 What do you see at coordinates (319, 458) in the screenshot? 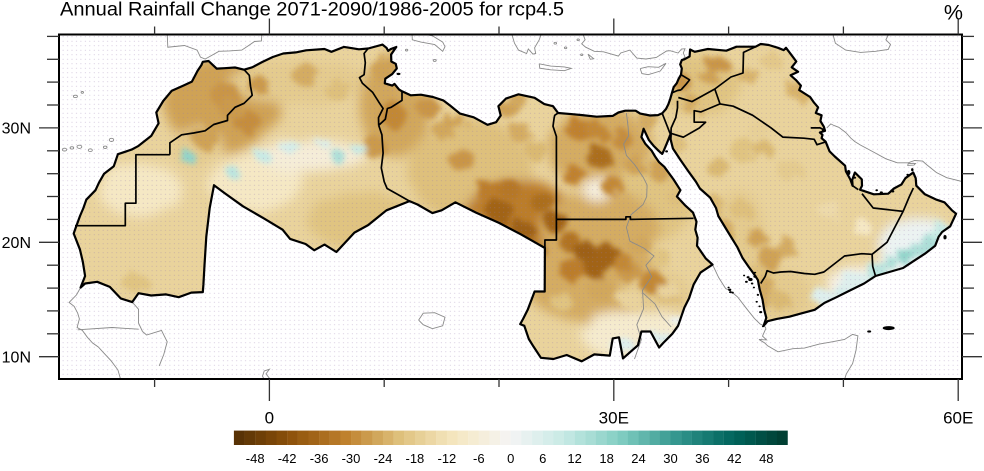
I see `svg-text: -36` at bounding box center [319, 458].